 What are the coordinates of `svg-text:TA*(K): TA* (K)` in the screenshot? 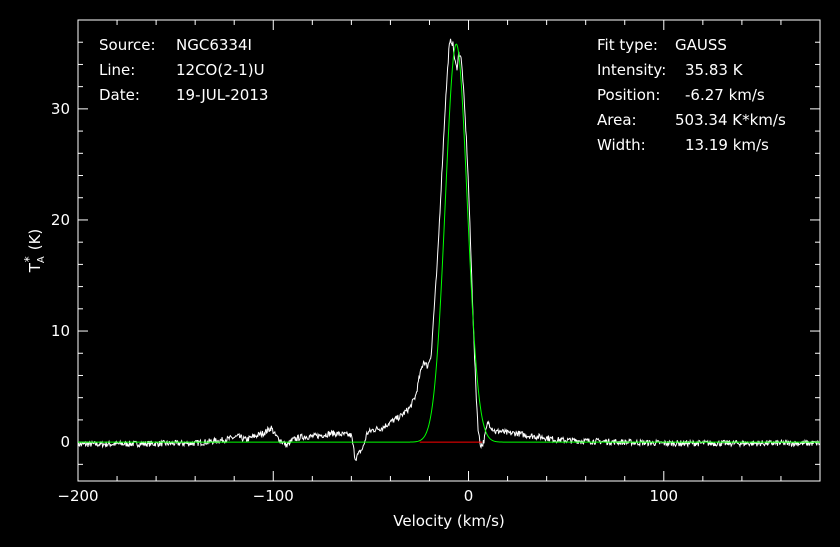 It's located at (34, 251).